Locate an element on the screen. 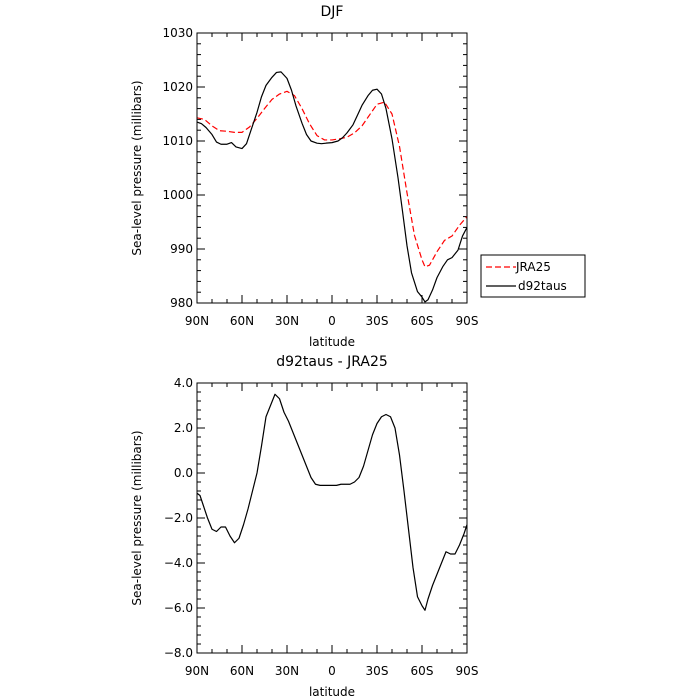 The height and width of the screenshot is (700, 700). top-x-tick-label: 0 is located at coordinates (332, 321).